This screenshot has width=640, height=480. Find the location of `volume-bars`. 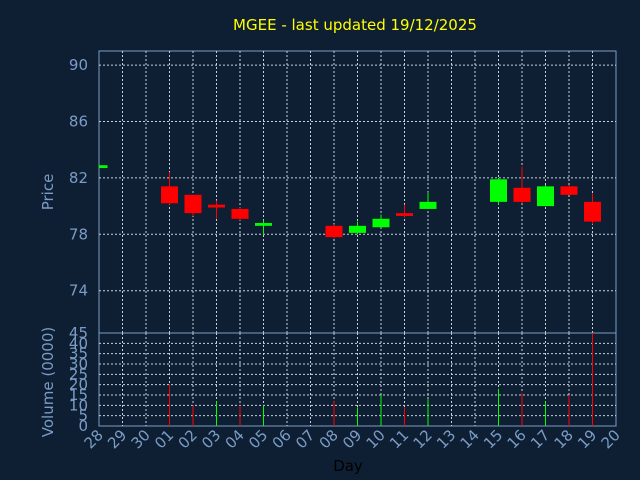

volume-bars is located at coordinates (381, 379).